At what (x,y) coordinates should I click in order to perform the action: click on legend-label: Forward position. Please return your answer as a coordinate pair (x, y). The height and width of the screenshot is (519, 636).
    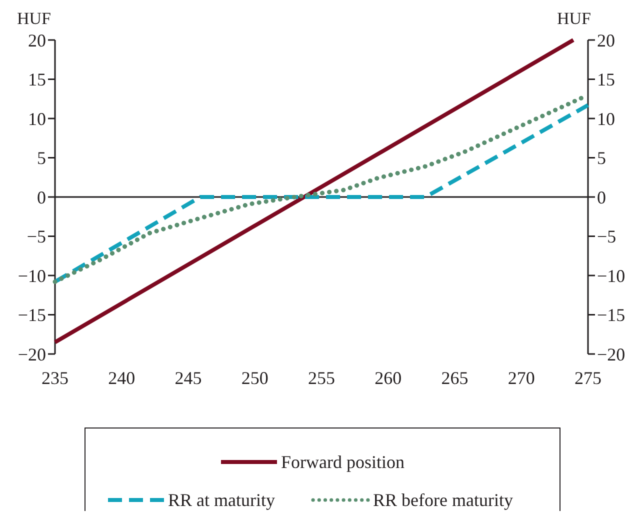
    Looking at the image, I should click on (342, 462).